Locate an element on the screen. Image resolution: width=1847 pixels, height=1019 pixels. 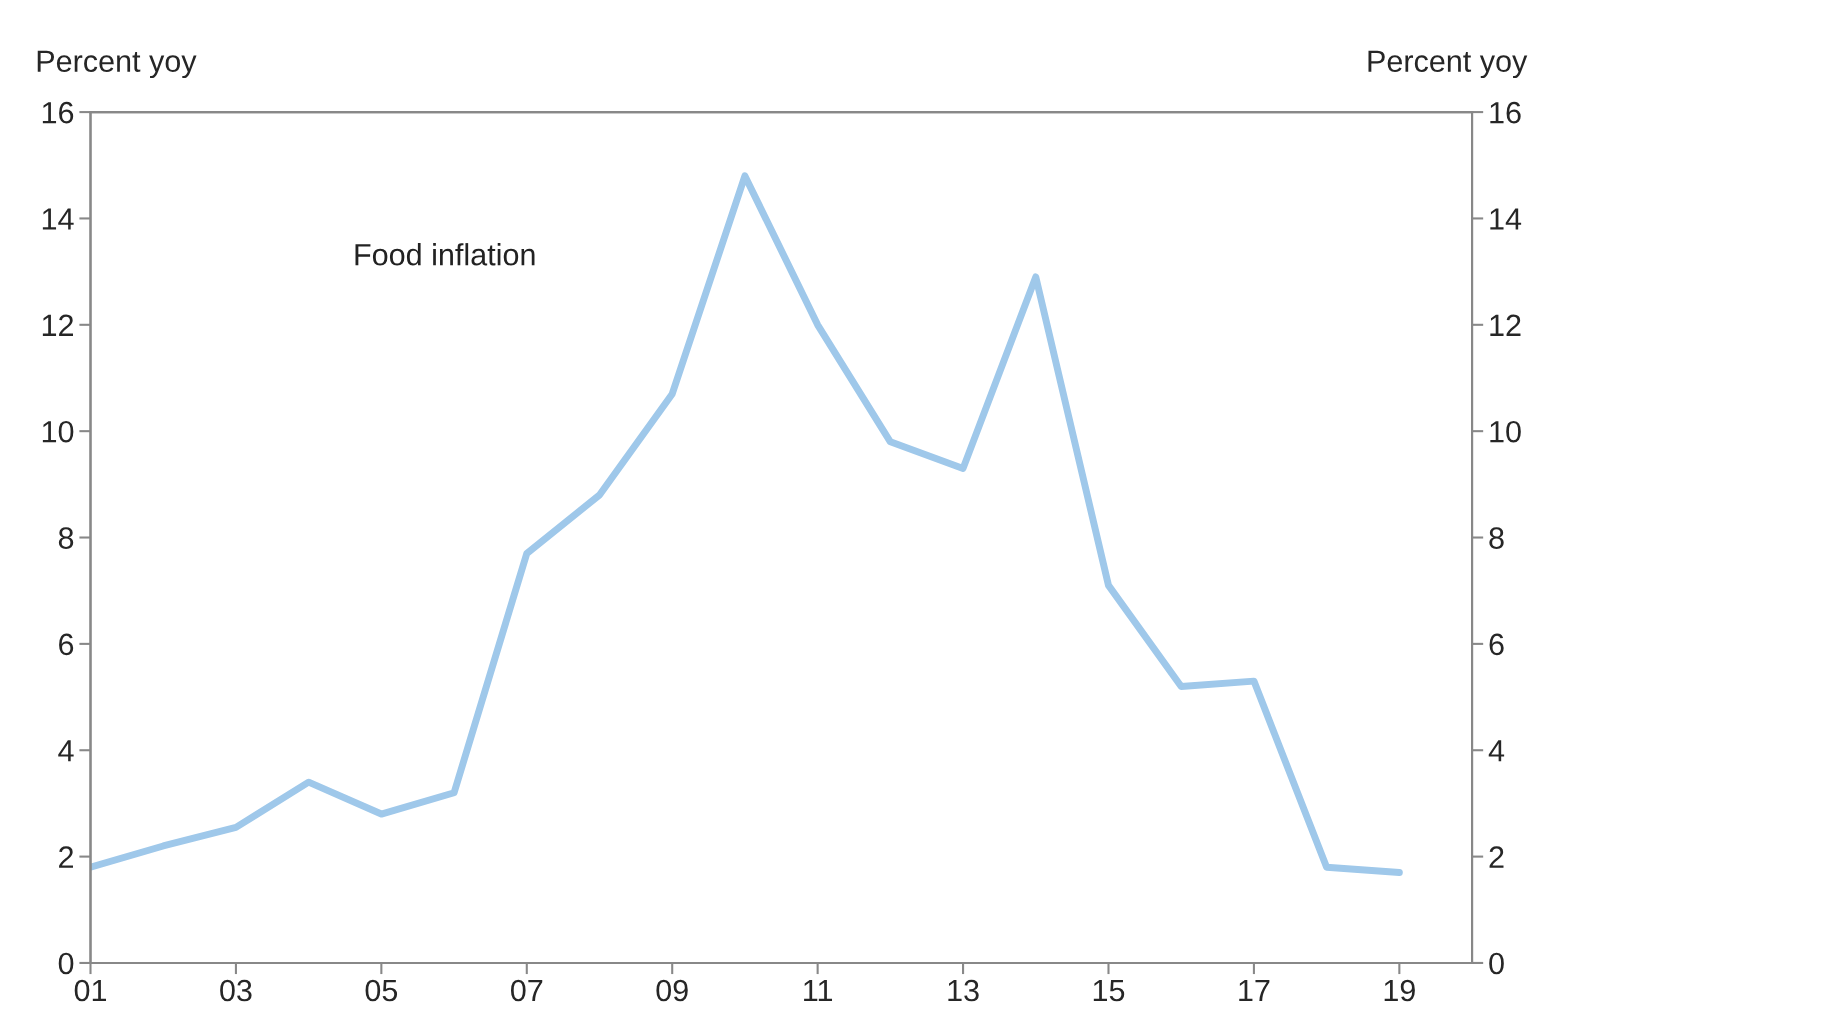
y-tick-label: 0 is located at coordinates (66, 963).